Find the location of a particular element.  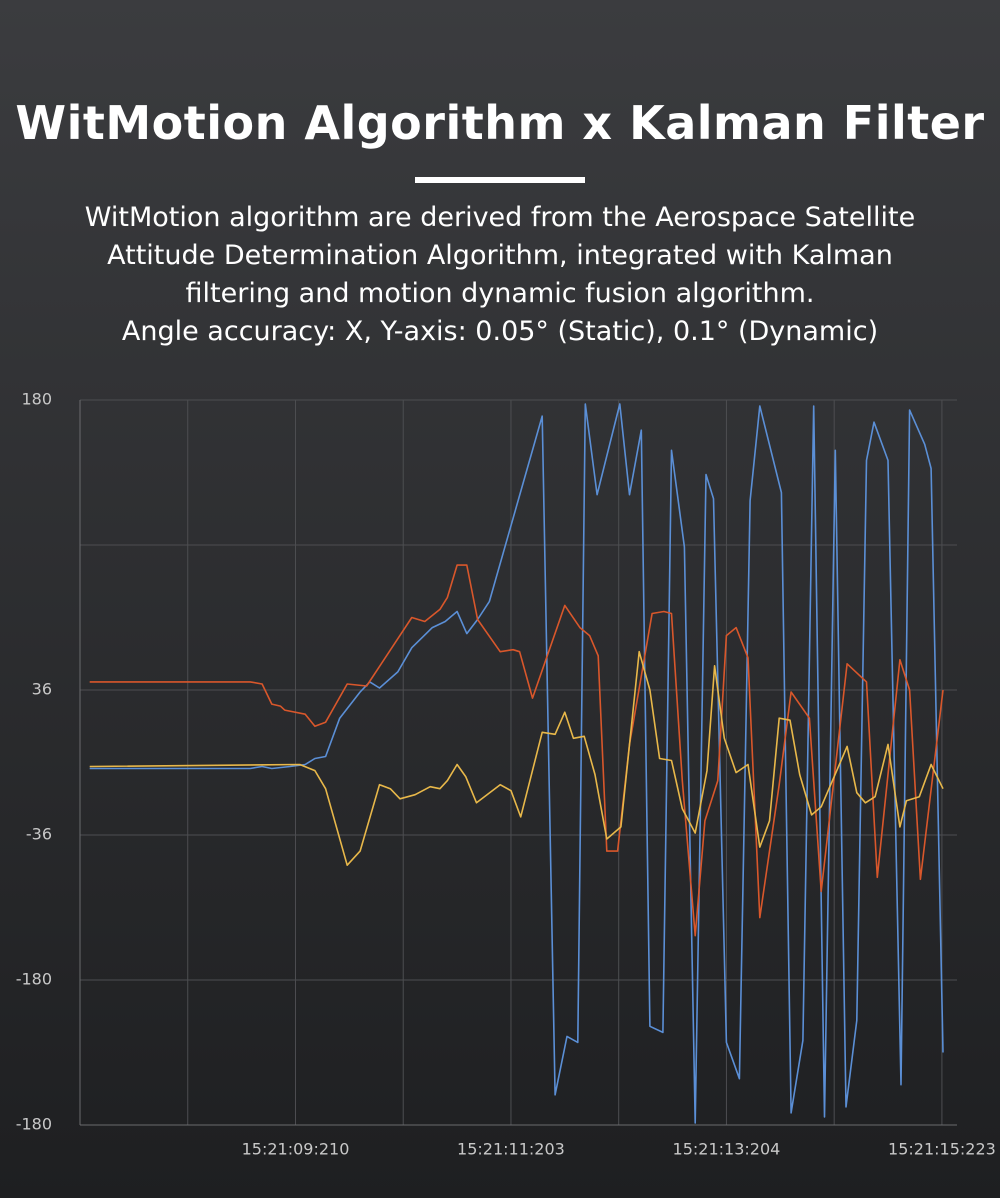

x-tick-label: 15:21:11:203 is located at coordinates (511, 1149).